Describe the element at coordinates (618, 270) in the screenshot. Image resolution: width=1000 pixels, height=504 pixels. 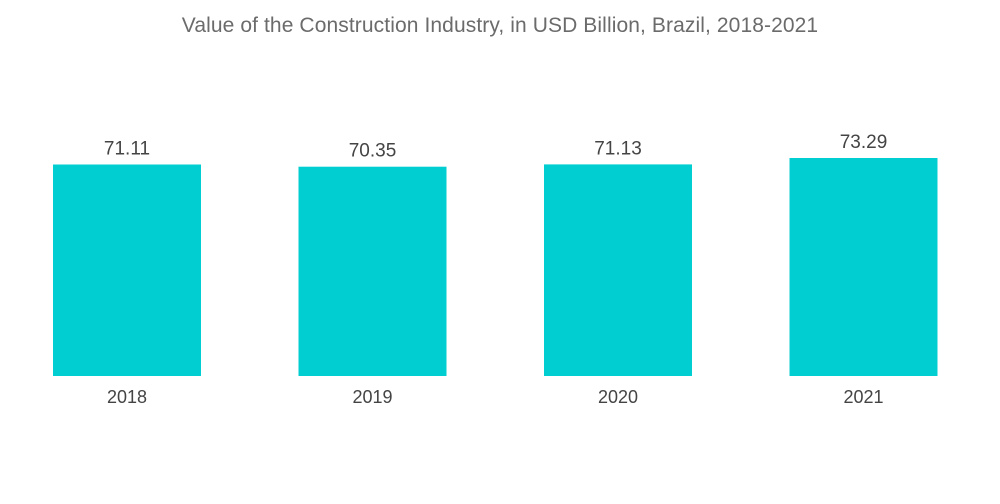
I see `bar-2020` at that location.